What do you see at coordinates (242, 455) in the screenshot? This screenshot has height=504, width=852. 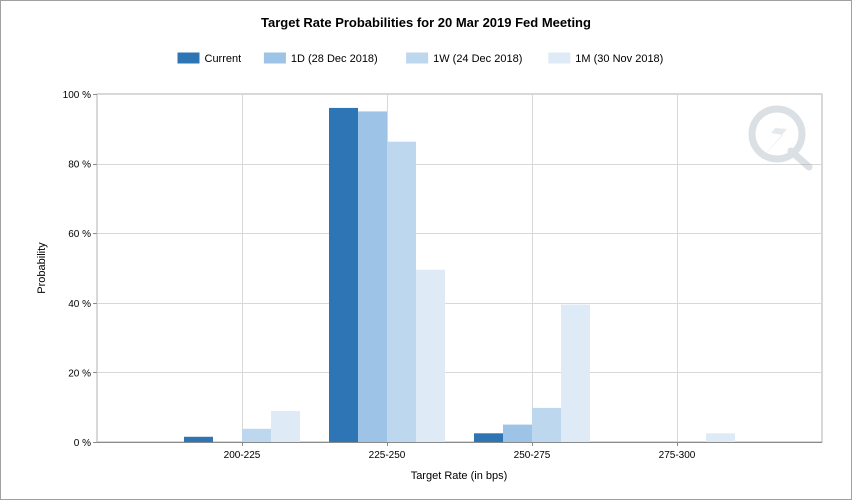 I see `x-tick-label: 200-225` at bounding box center [242, 455].